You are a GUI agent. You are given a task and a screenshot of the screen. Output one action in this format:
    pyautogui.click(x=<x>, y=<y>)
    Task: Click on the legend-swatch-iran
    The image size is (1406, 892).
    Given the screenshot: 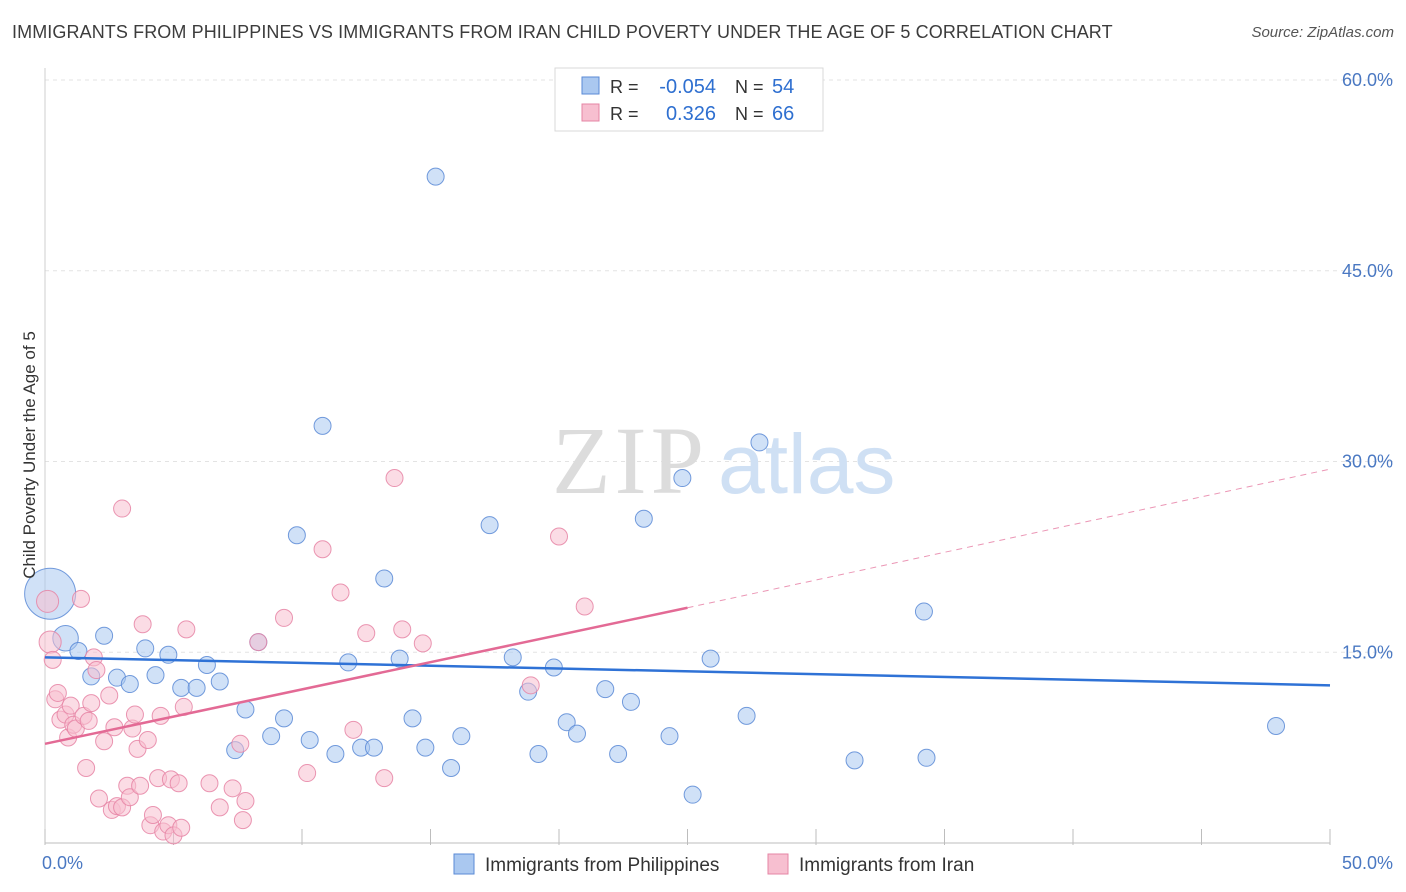 What is the action you would take?
    pyautogui.click(x=590, y=112)
    